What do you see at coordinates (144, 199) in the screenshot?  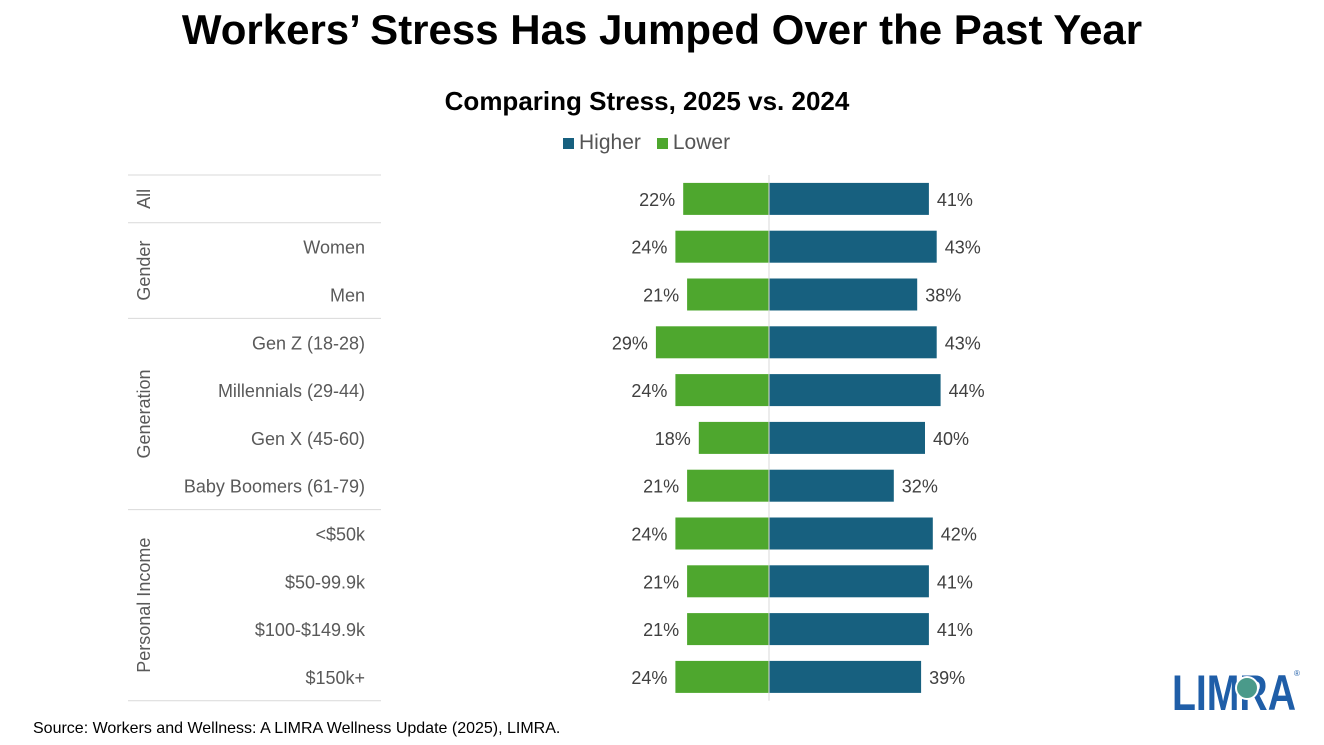 I see `group-label: All` at bounding box center [144, 199].